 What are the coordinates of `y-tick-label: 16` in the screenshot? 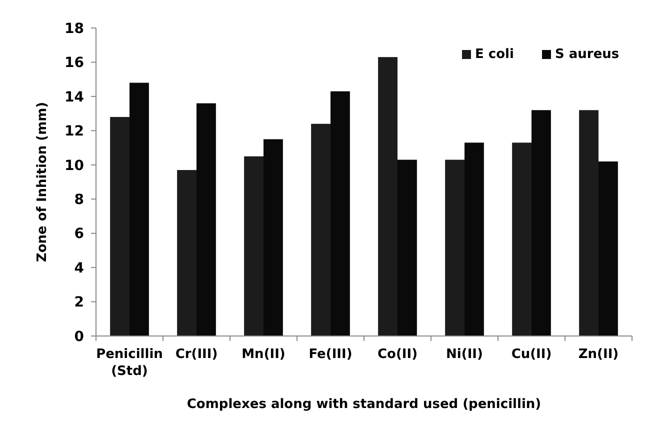 It's located at (74, 63).